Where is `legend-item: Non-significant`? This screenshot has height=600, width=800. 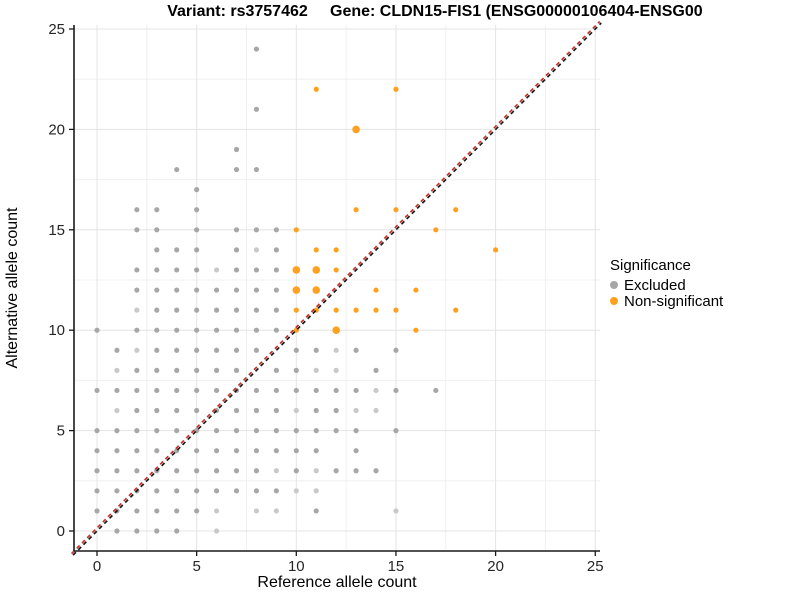
legend-item: Non-significant is located at coordinates (666, 301).